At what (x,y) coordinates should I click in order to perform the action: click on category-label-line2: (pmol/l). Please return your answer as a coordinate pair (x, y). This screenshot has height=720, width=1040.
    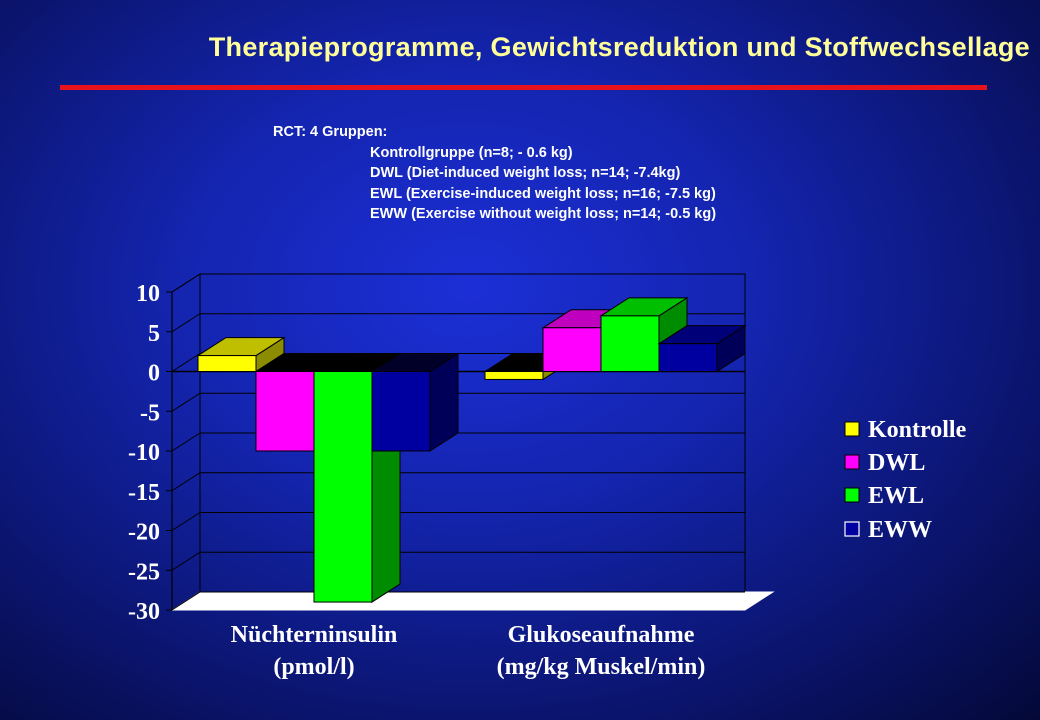
    Looking at the image, I should click on (313, 667).